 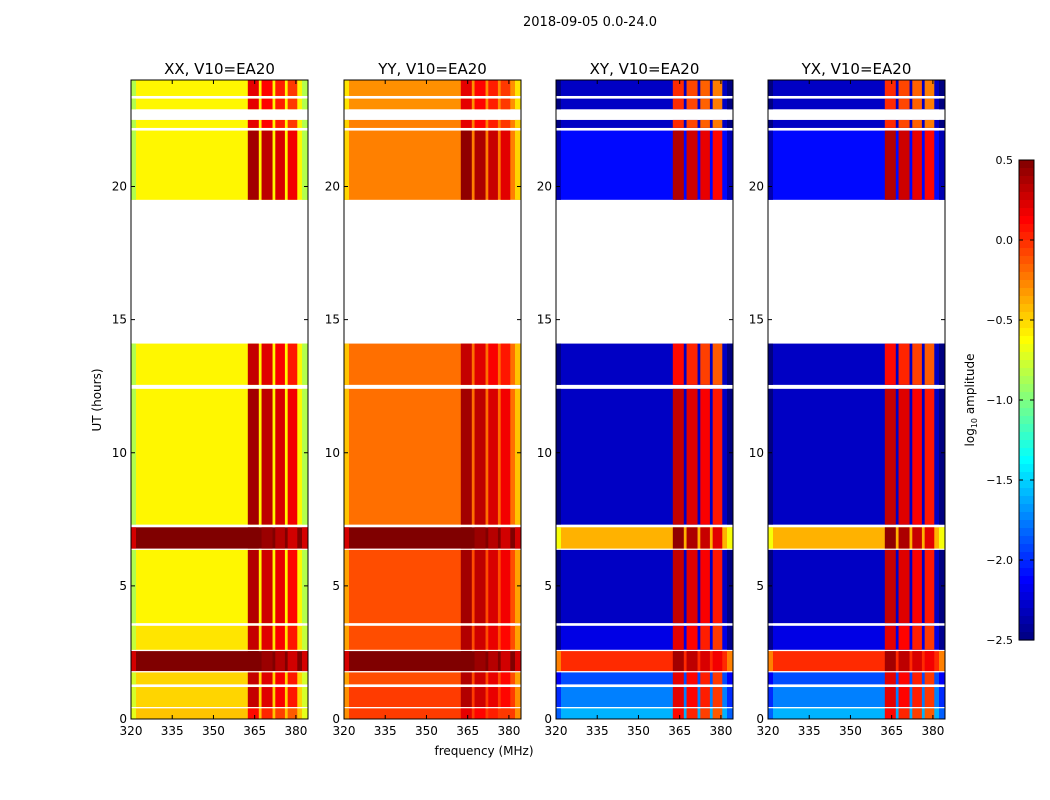 What do you see at coordinates (720, 731) in the screenshot?
I see `x-tick-label: 380` at bounding box center [720, 731].